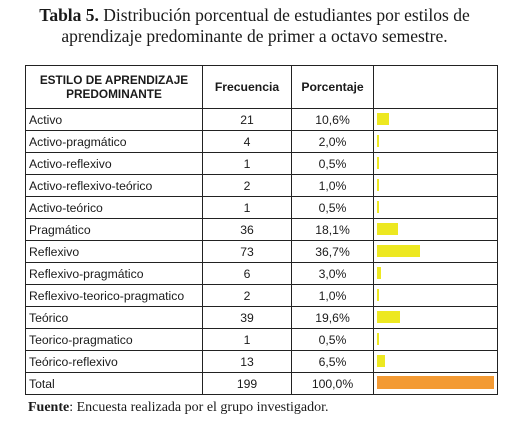 The image size is (509, 428). What do you see at coordinates (114, 339) in the screenshot?
I see `learning-style-cell: Teorico-pragmatico` at bounding box center [114, 339].